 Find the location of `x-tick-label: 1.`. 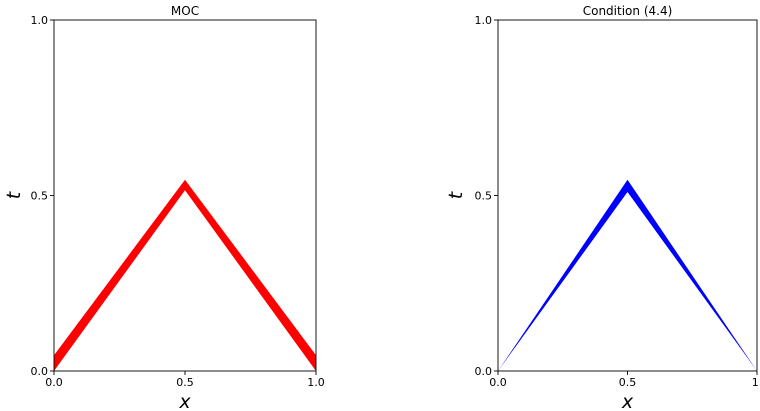

x-tick-label: 1. is located at coordinates (756, 382).